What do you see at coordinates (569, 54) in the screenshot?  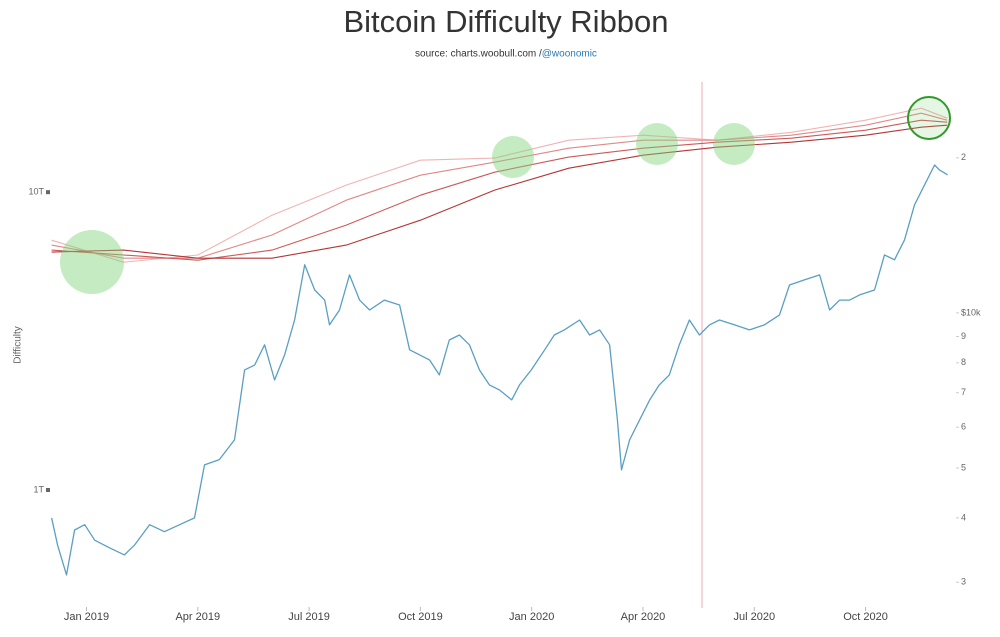 I see `subtitle-link: @woonomic` at bounding box center [569, 54].